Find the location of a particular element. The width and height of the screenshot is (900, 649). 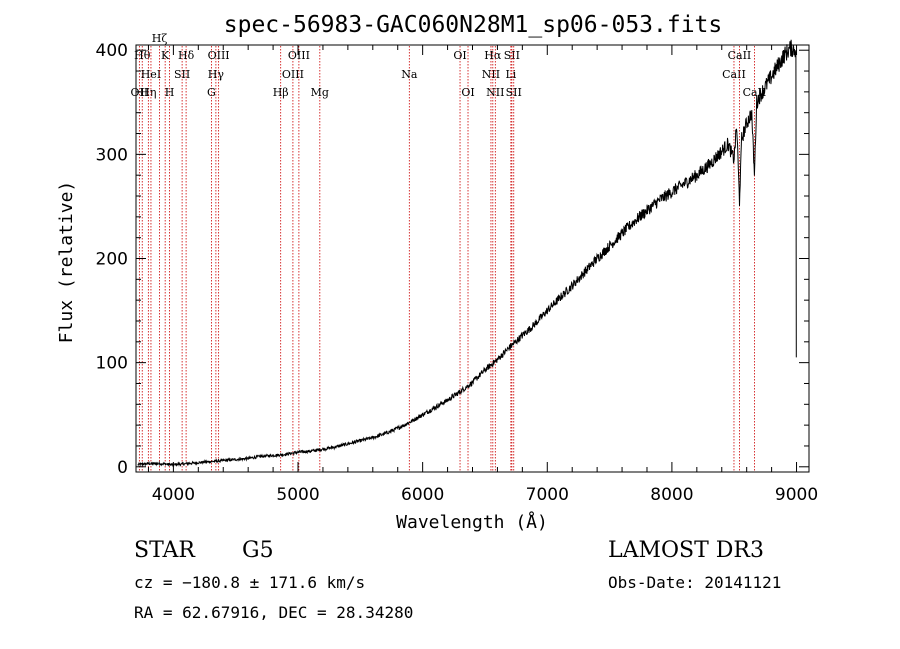

y-tick-label: 400 is located at coordinates (112, 51).